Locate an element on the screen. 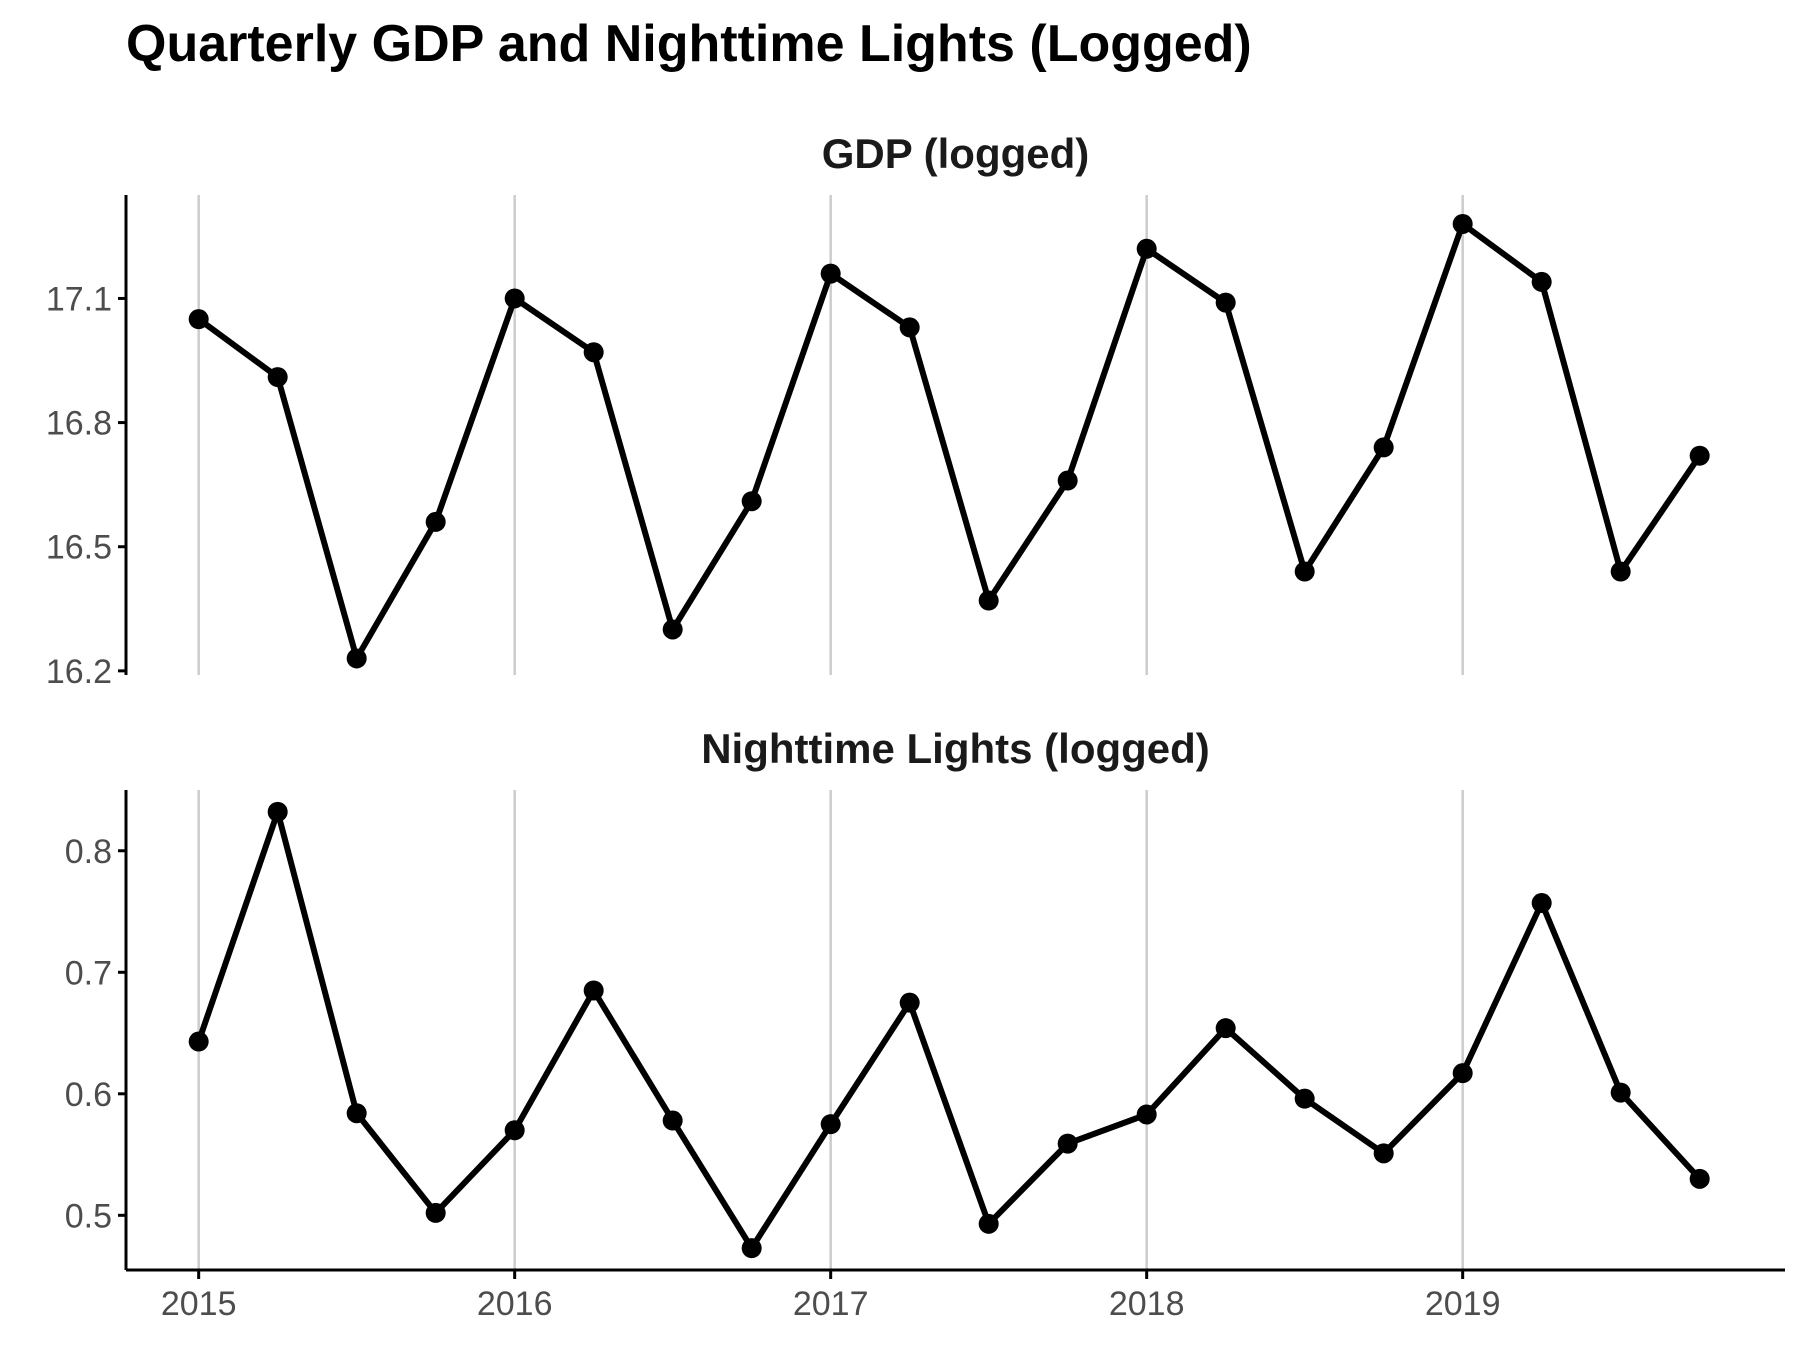  panel-1-y-tick-label-17.1: 17.1 is located at coordinates (79, 299).